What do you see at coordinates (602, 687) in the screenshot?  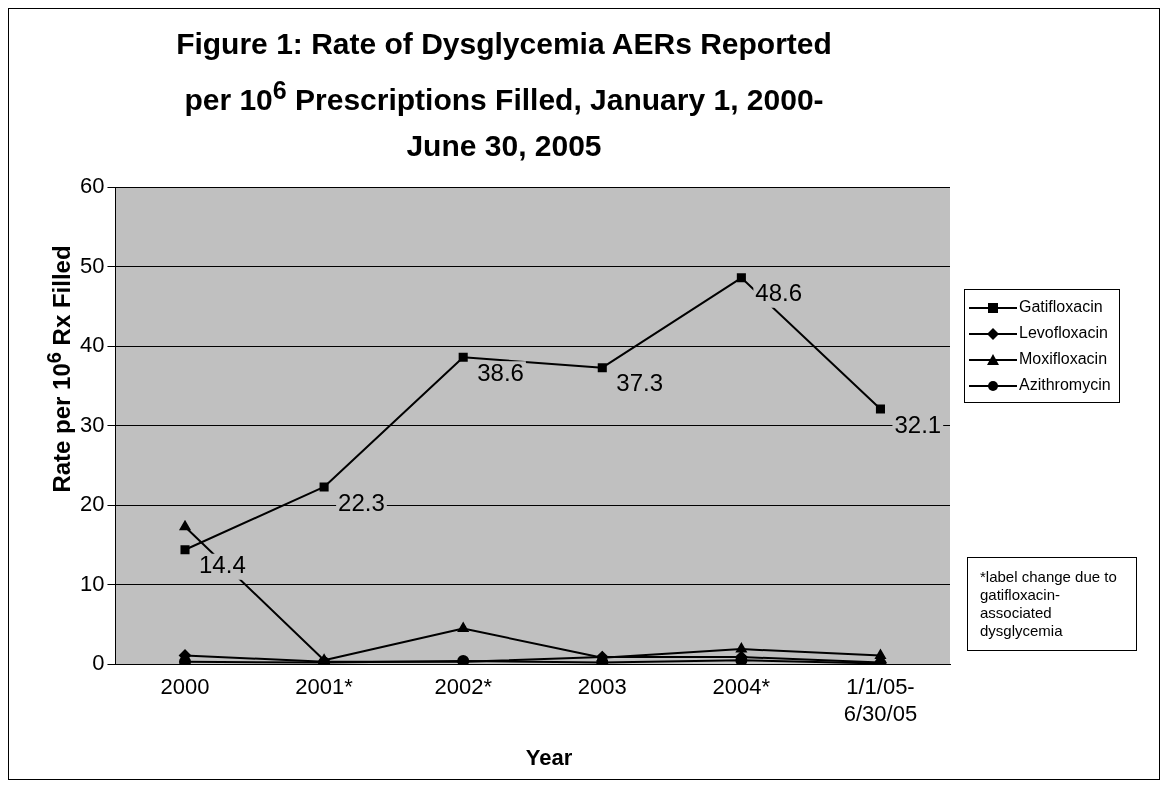 I see `x-tick-label: 2003` at bounding box center [602, 687].